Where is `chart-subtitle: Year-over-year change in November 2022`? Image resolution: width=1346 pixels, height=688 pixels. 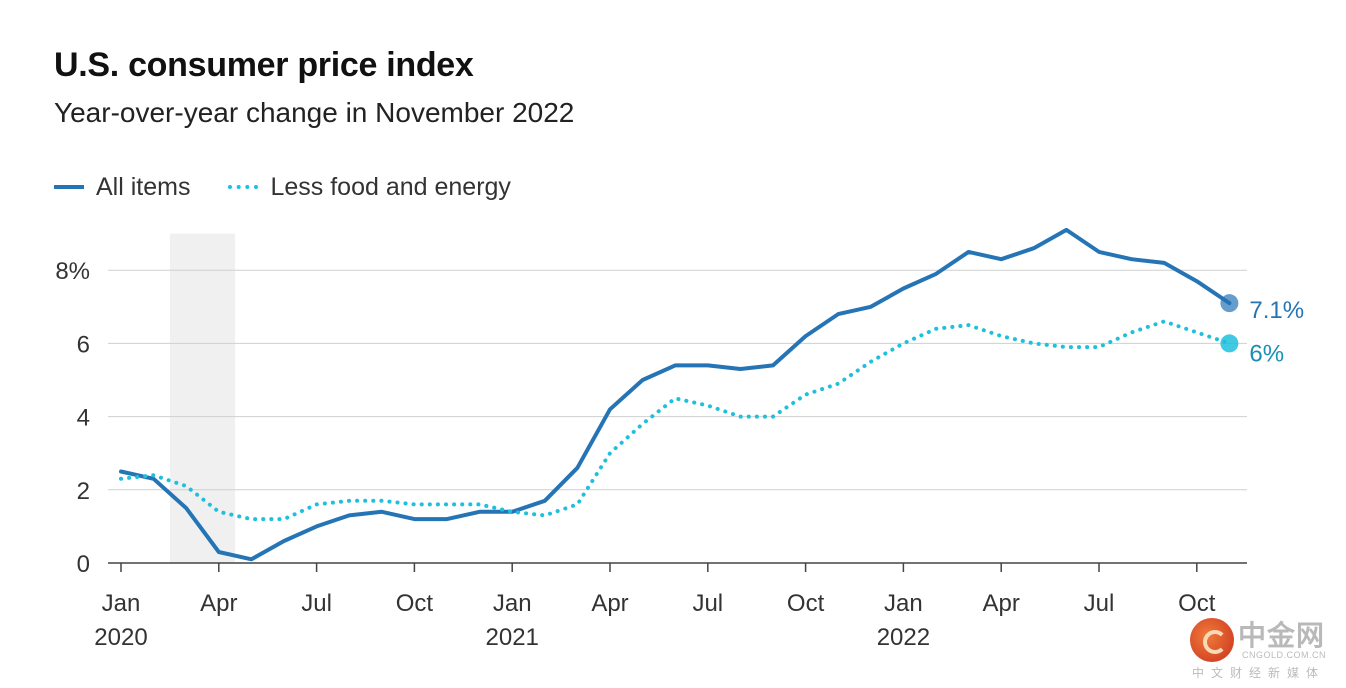 chart-subtitle: Year-over-year change in November 2022 is located at coordinates (314, 112).